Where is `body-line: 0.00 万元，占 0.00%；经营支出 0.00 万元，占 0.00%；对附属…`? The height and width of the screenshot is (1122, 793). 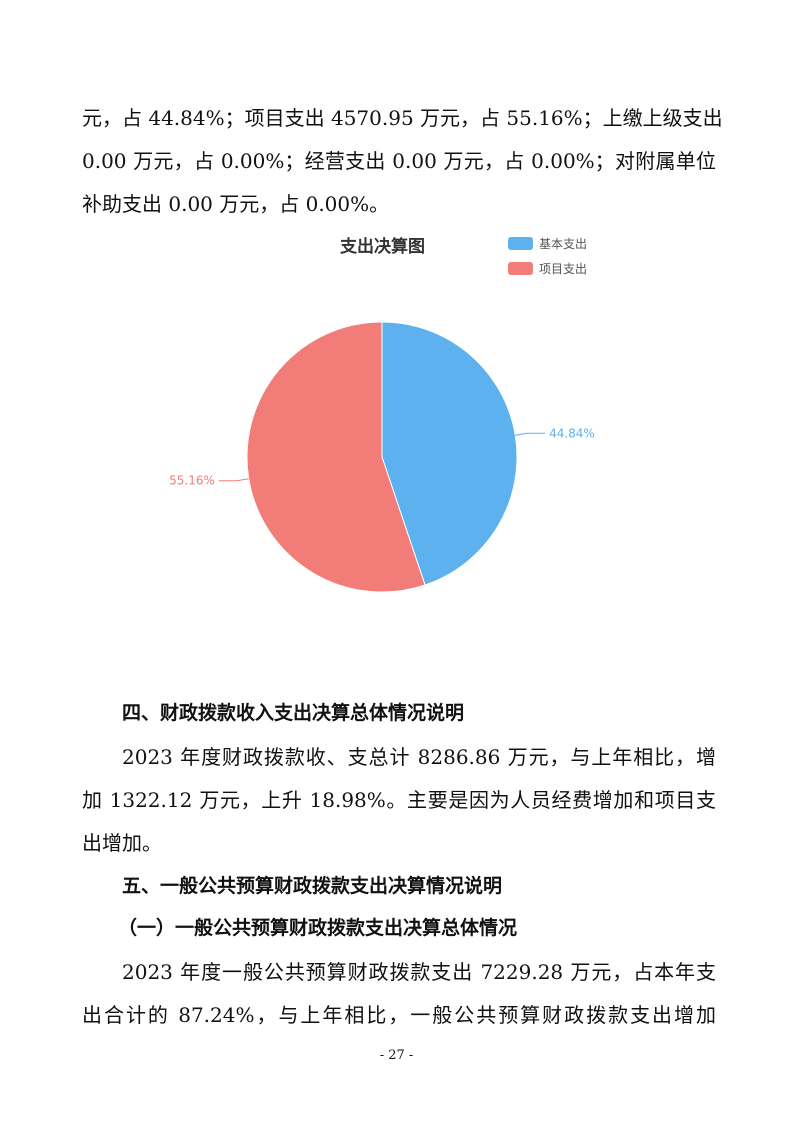 body-line: 0.00 万元，占 0.00%；经营支出 0.00 万元，占 0.00%；对附属… is located at coordinates (399, 161).